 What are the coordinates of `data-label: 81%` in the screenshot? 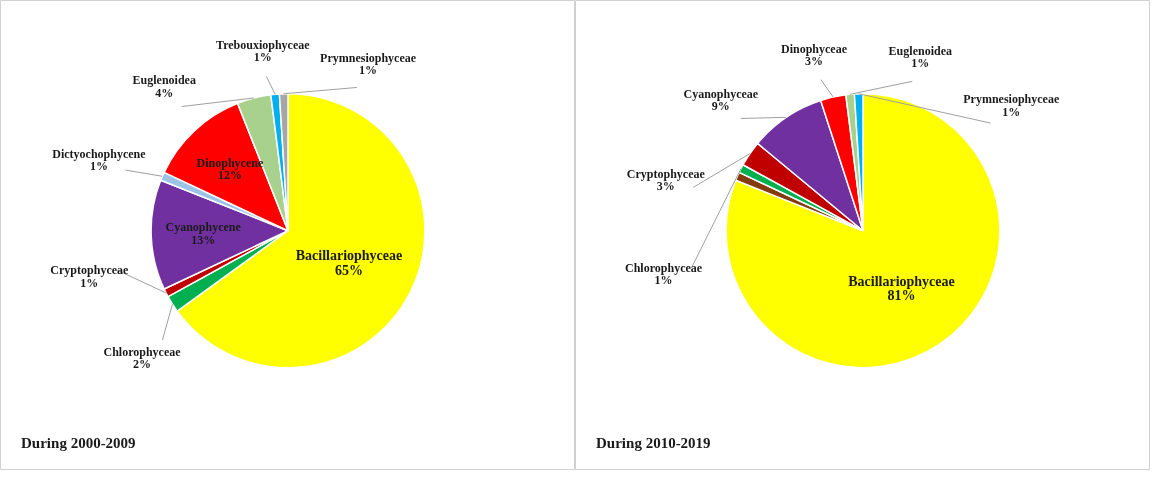 It's located at (901, 296).